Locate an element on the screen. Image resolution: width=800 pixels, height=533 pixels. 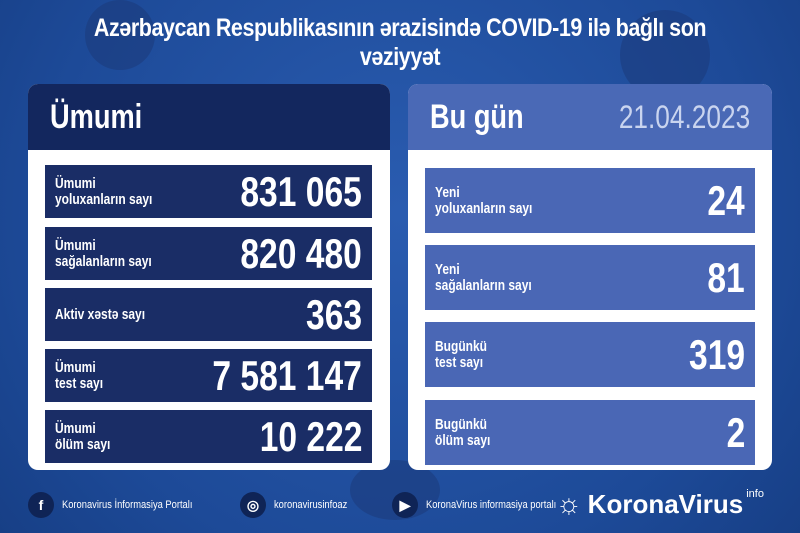
stat-row: Yeni yoluxanların sayı 24 is located at coordinates (590, 200).